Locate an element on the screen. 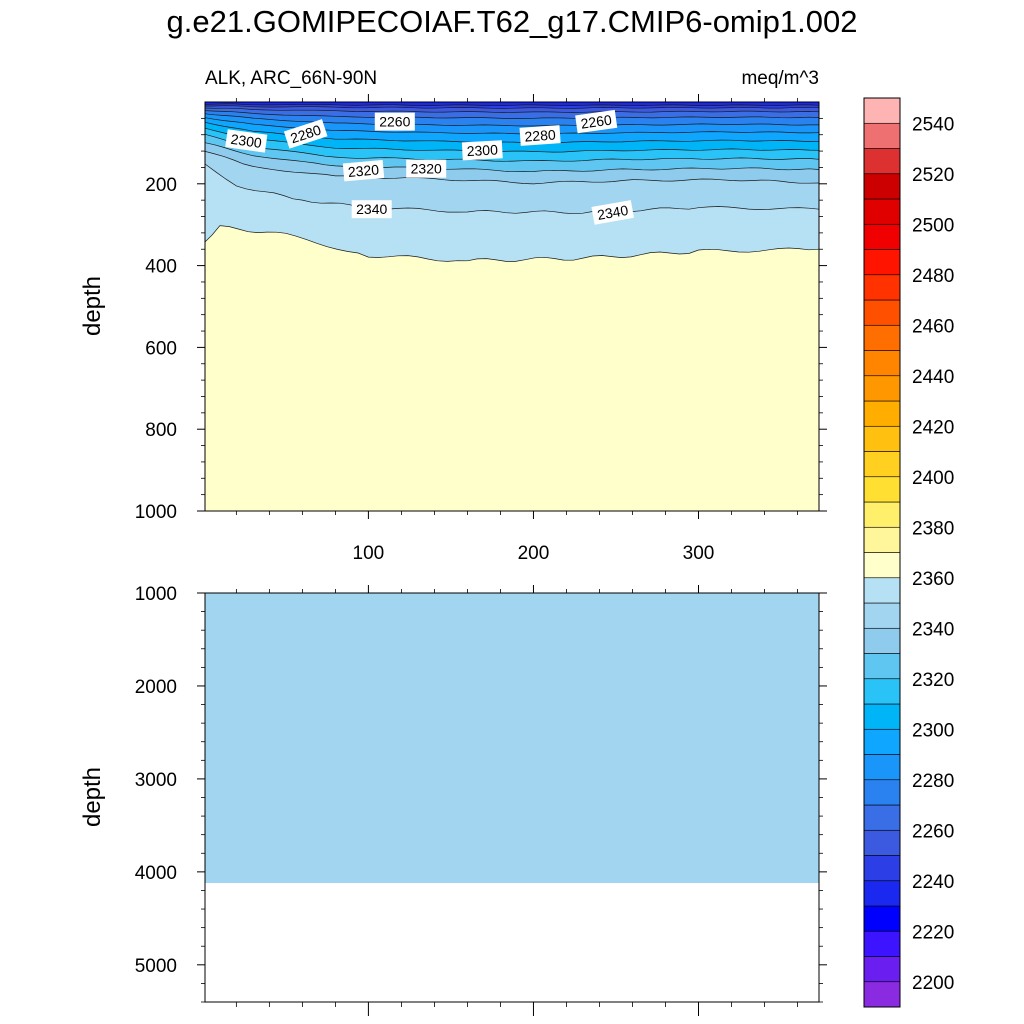 This screenshot has width=1024, height=1024. y-tick-label: 5000 is located at coordinates (156, 966).